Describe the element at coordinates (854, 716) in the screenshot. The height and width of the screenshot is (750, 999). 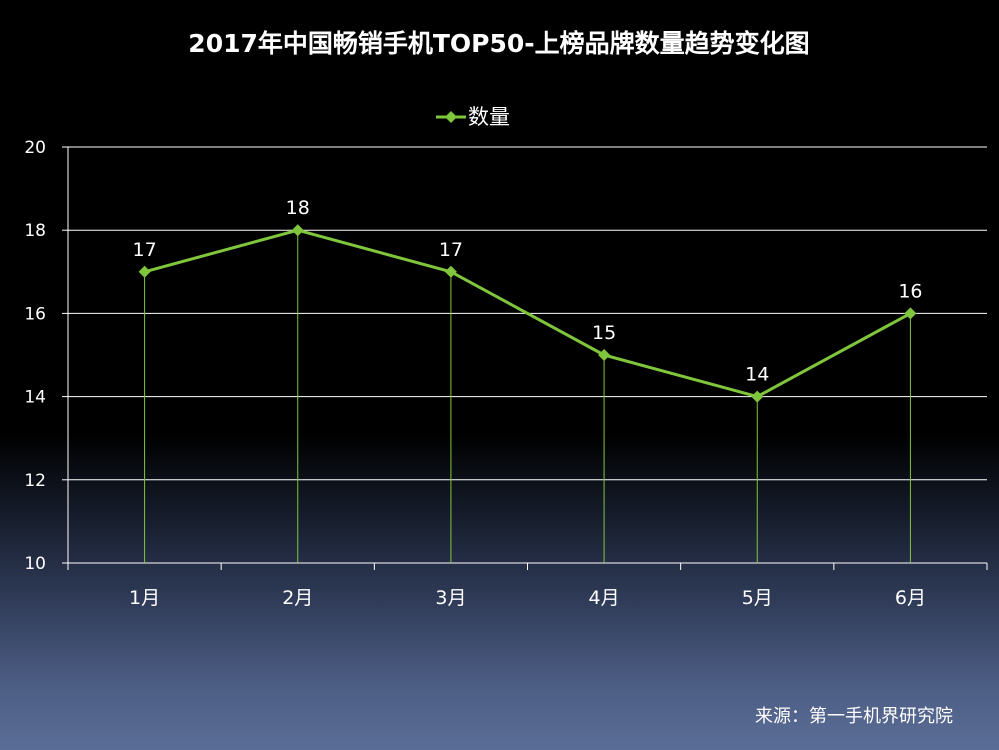
I see `source-note: 来源：第一手机界研究院` at that location.